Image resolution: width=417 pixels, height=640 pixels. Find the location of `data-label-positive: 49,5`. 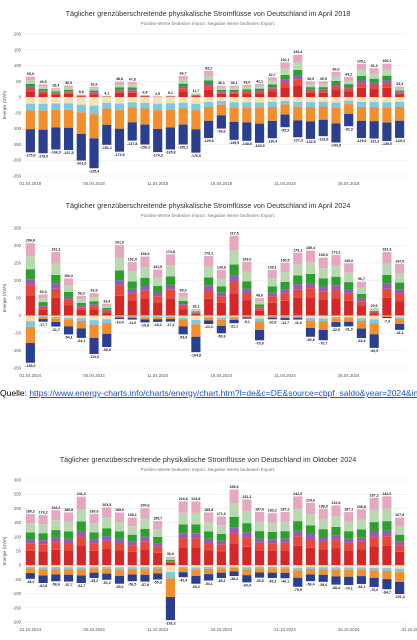

data-label-positive: 49,5 is located at coordinates (310, 79).